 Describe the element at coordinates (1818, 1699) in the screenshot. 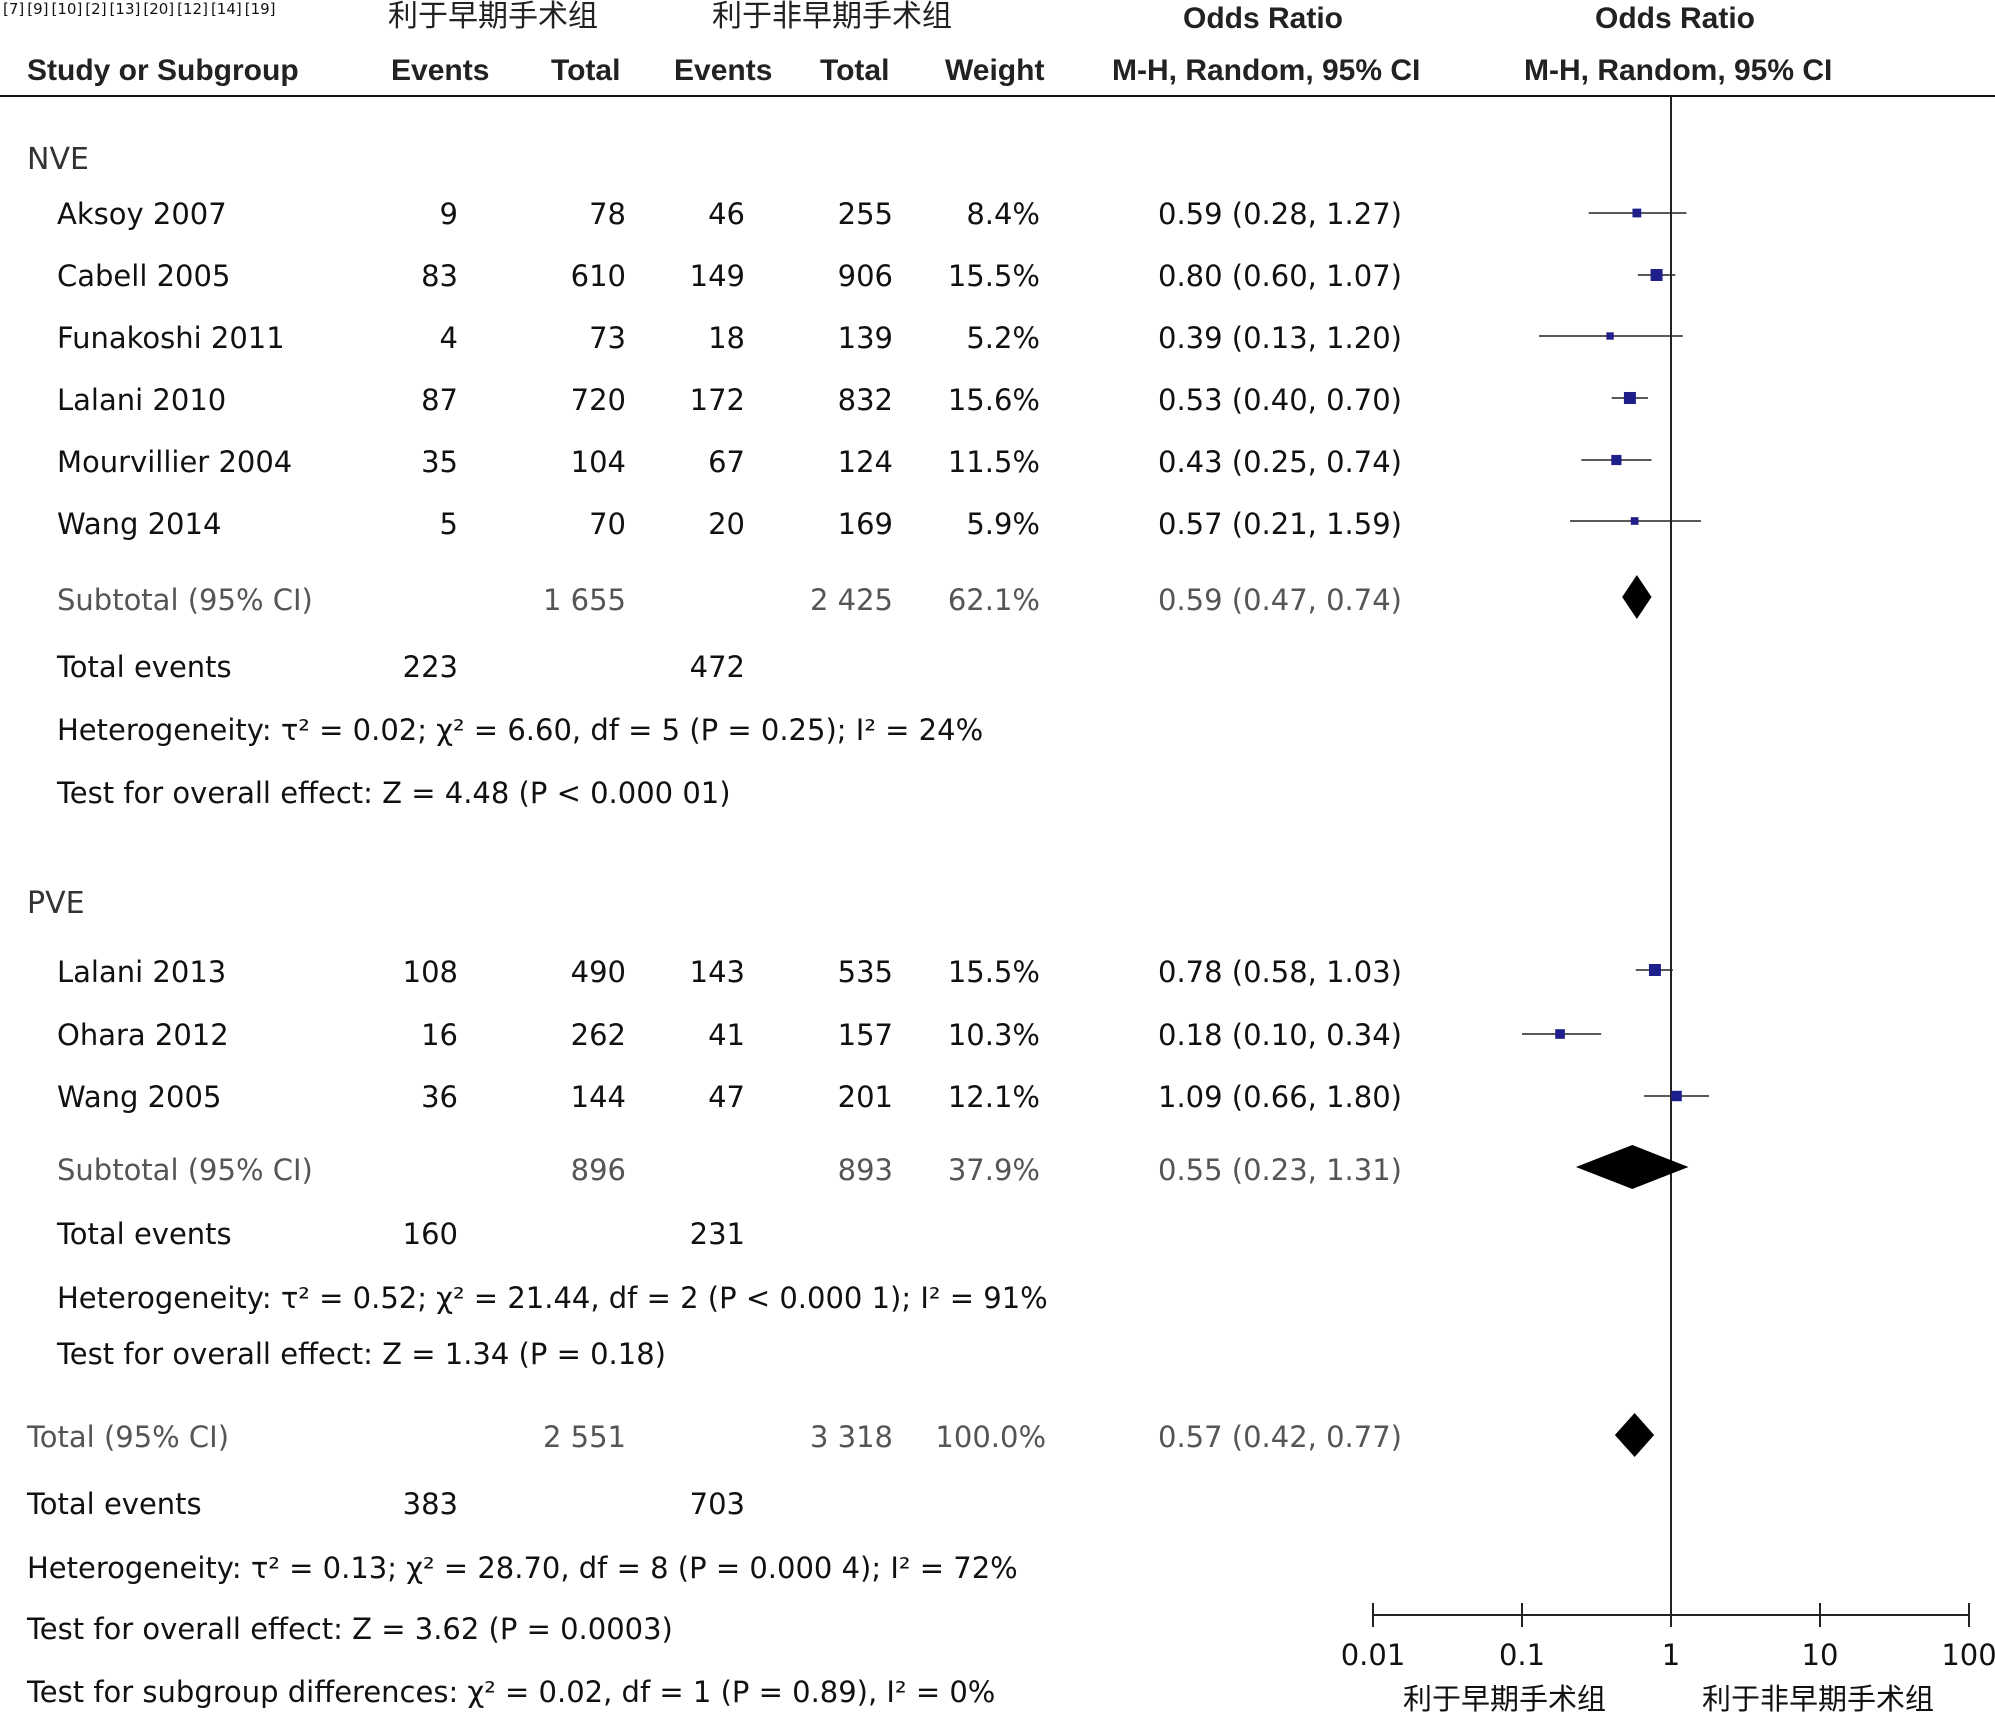

I see `favours-right-label: 利于非早期手术组` at that location.